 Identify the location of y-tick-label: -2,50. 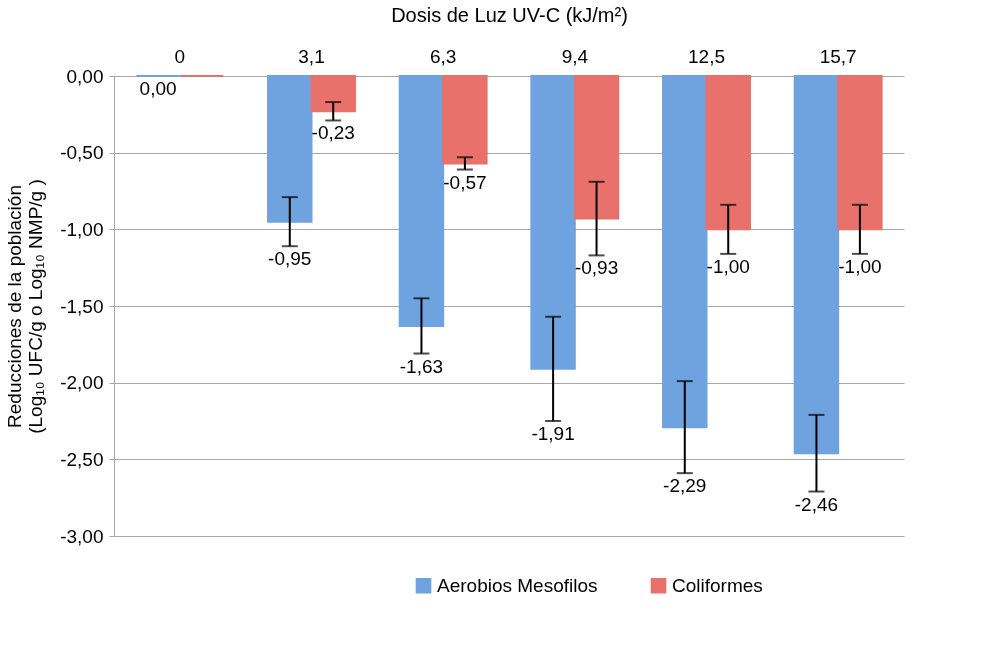
(82, 459).